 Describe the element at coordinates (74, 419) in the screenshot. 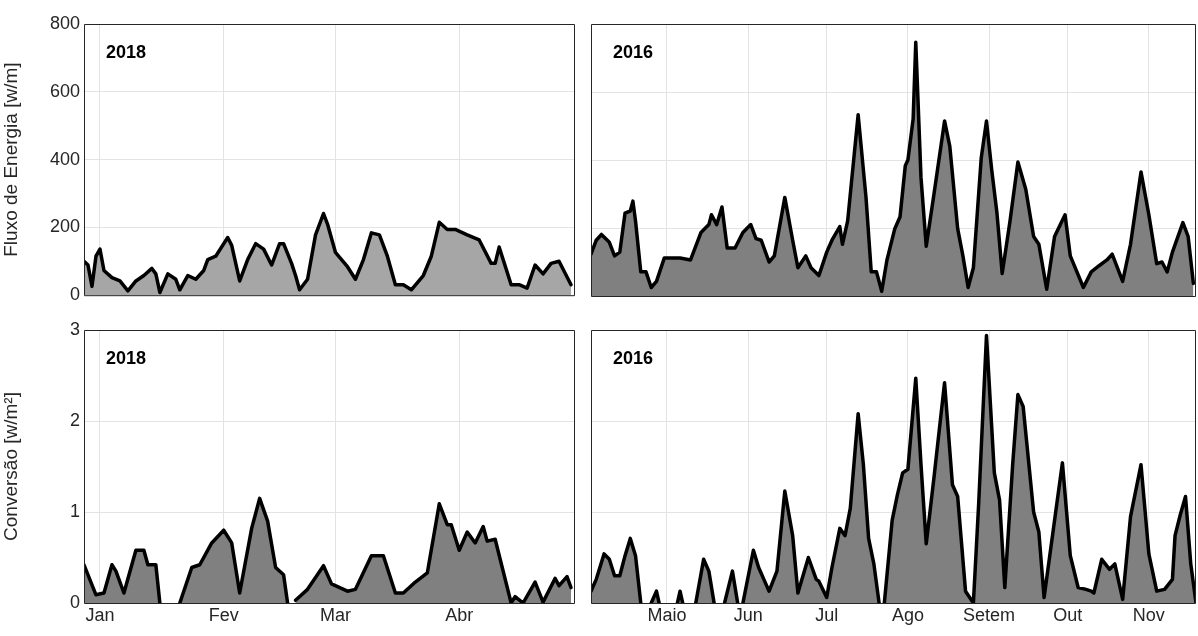

I see `y-tick-label: 2` at that location.